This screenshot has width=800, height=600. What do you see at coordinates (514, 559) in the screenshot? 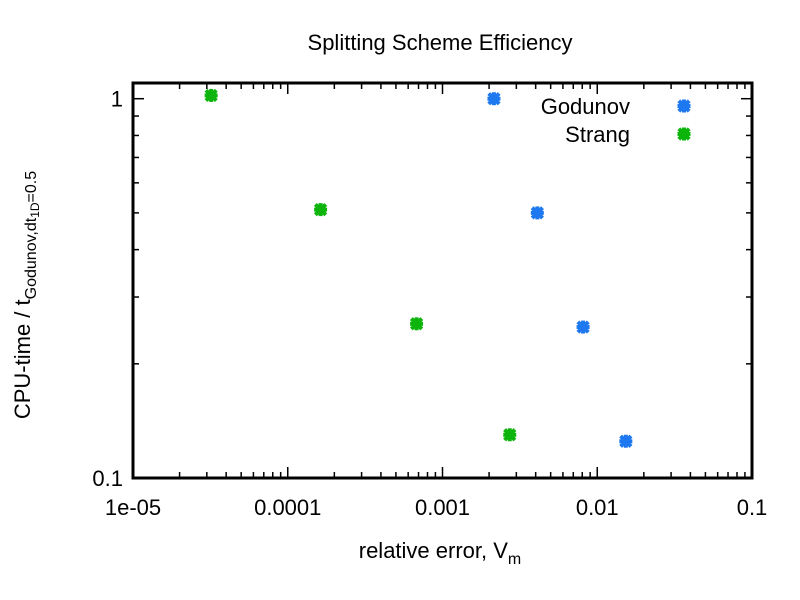
I see `x-axis-label-sub: m` at bounding box center [514, 559].